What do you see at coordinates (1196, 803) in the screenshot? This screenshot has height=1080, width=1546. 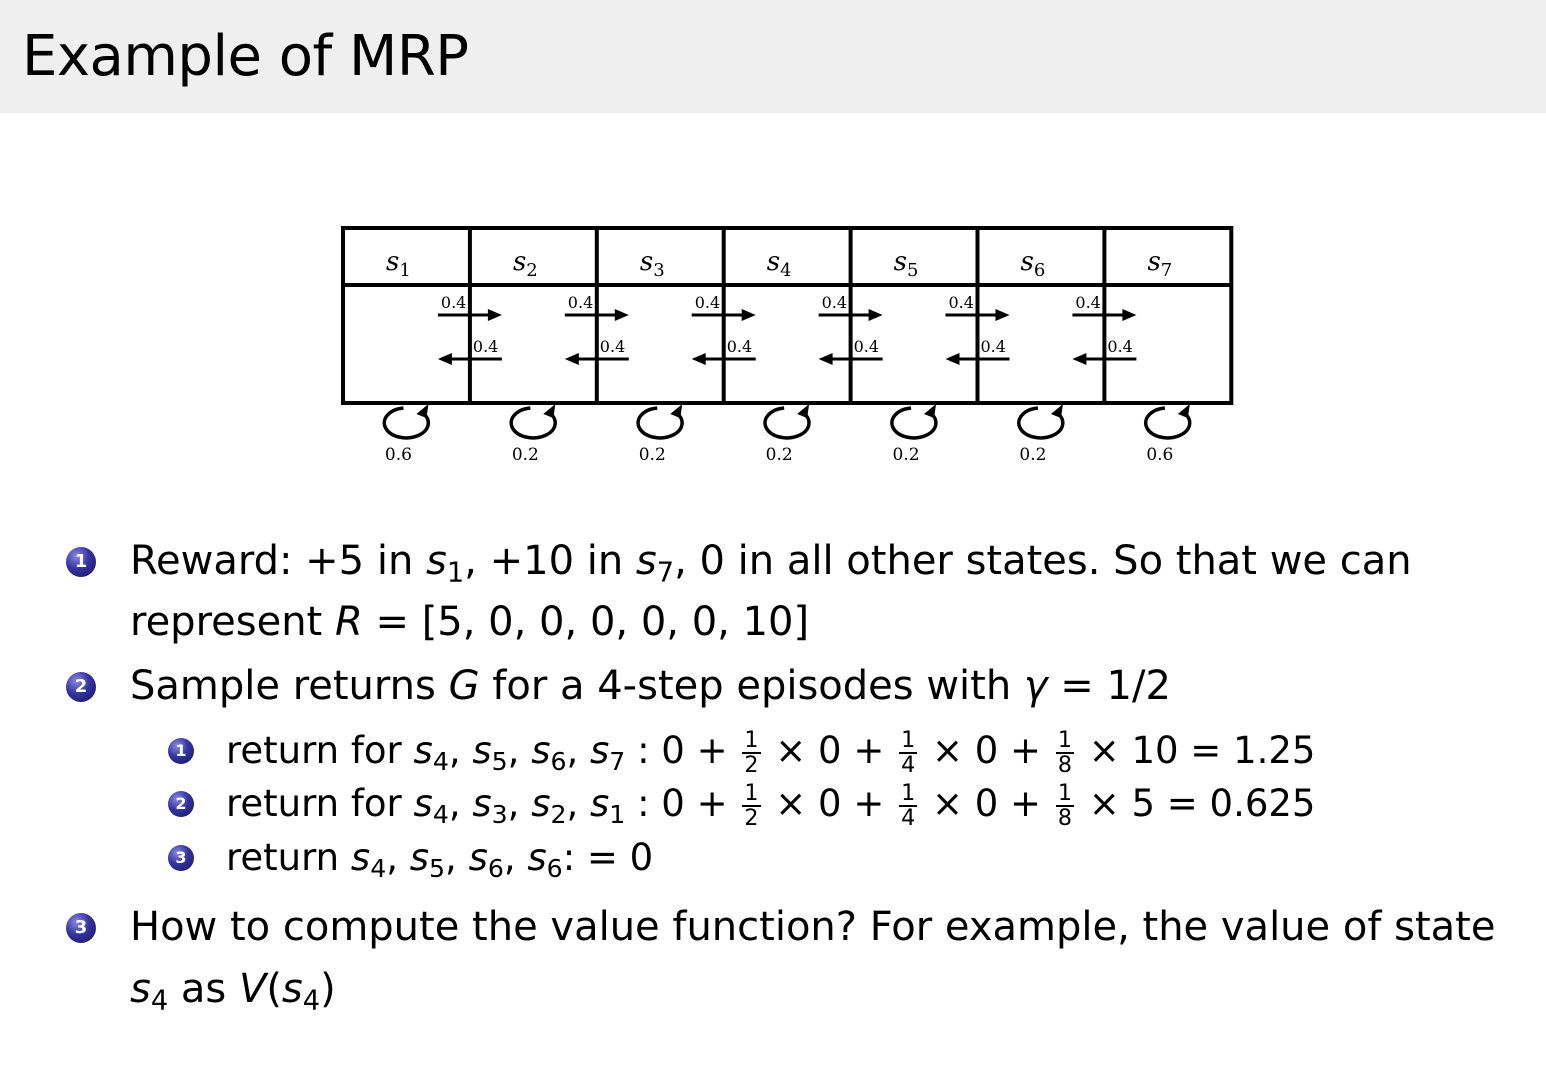 I see `text-segment: × 5 = 0.625` at bounding box center [1196, 803].